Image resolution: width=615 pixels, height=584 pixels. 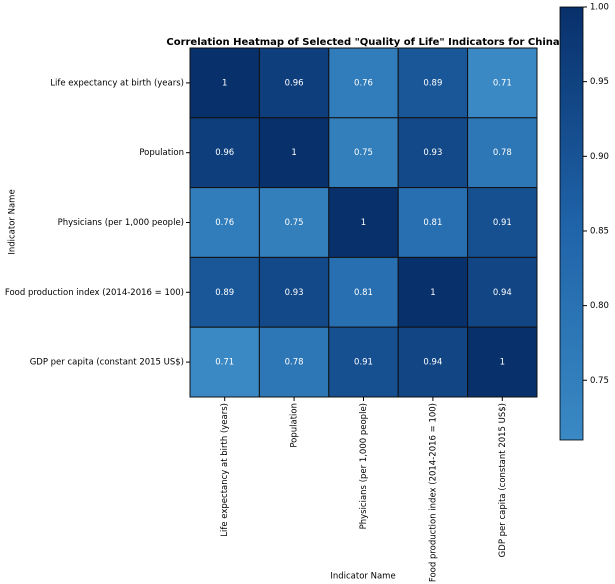 What do you see at coordinates (599, 381) in the screenshot?
I see `colorbar-tick-label: 0.75` at bounding box center [599, 381].